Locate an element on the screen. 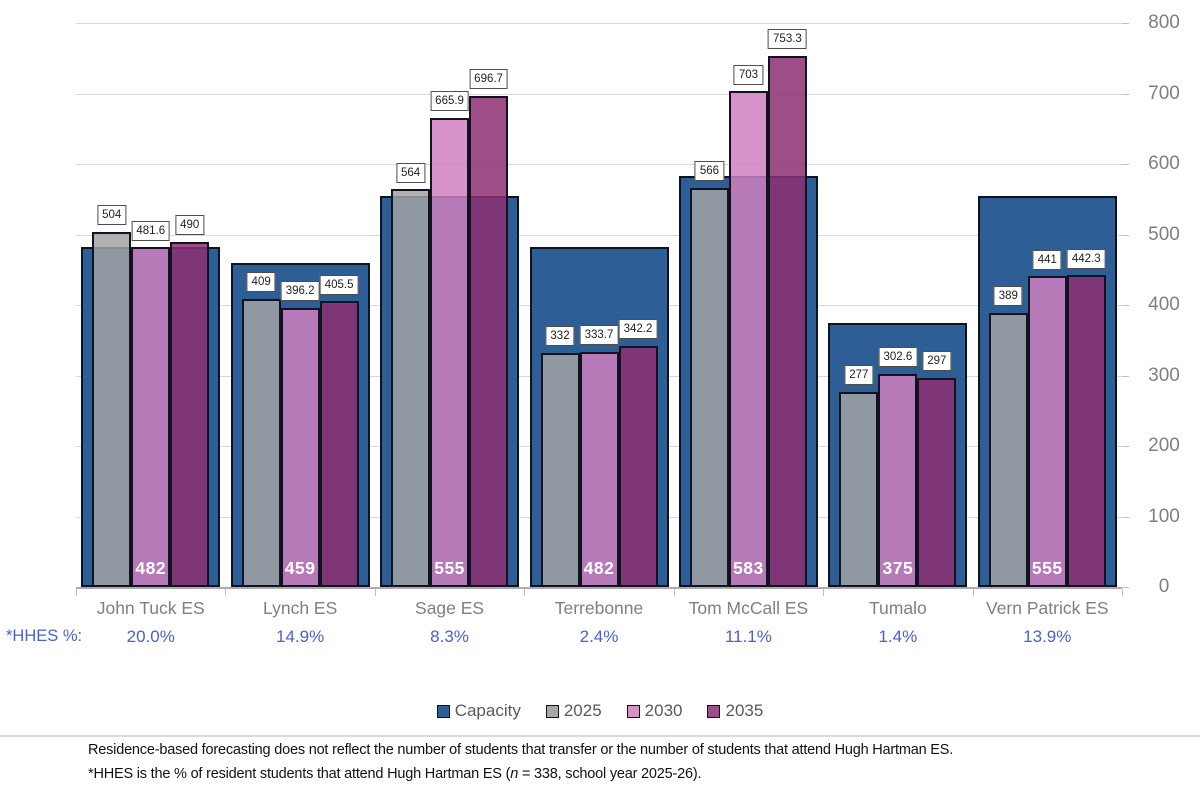 This screenshot has width=1200, height=789. bar-2030-Terrebonne is located at coordinates (599, 469).